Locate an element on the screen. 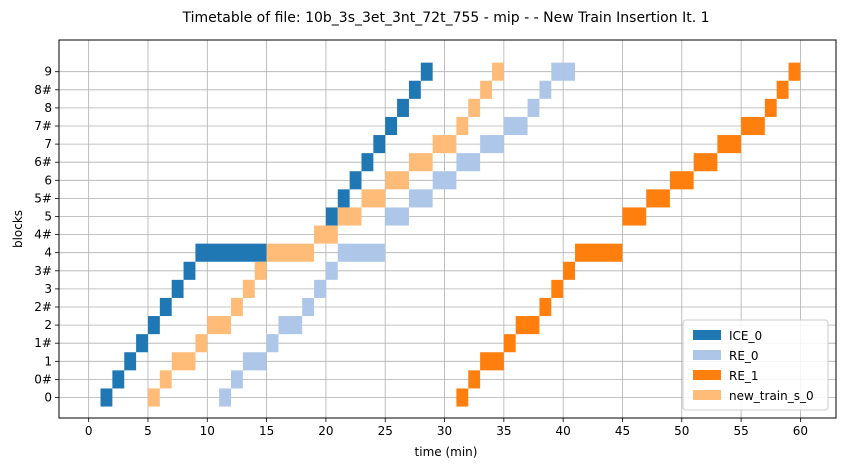 Image resolution: width=844 pixels, height=468 pixels. bar-new_train_s_0-8h is located at coordinates (486, 89).